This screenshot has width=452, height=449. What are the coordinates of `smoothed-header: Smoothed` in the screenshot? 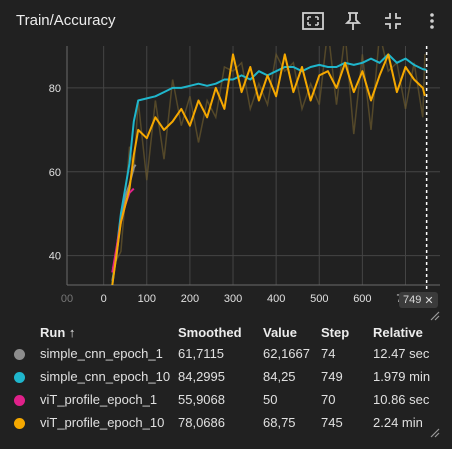 It's located at (210, 332).